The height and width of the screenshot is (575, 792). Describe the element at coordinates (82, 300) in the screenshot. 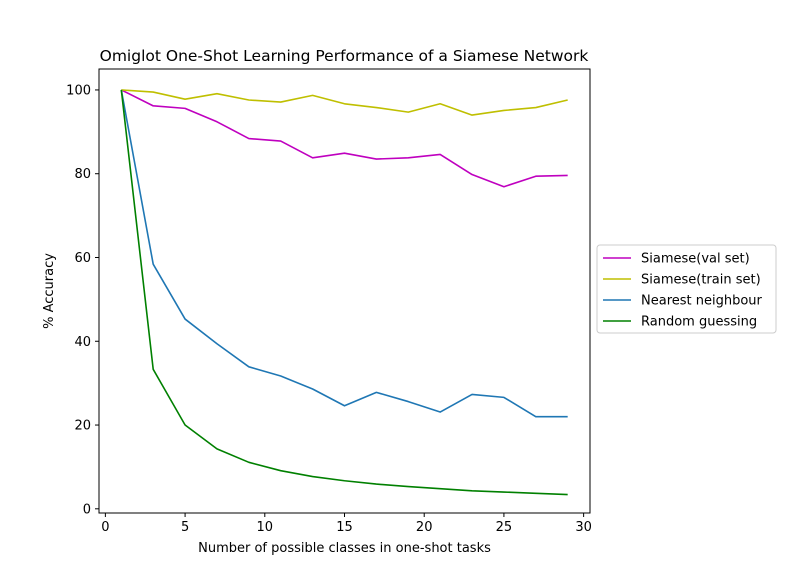

I see `y-axis: 0 20 40 60 80 100` at that location.